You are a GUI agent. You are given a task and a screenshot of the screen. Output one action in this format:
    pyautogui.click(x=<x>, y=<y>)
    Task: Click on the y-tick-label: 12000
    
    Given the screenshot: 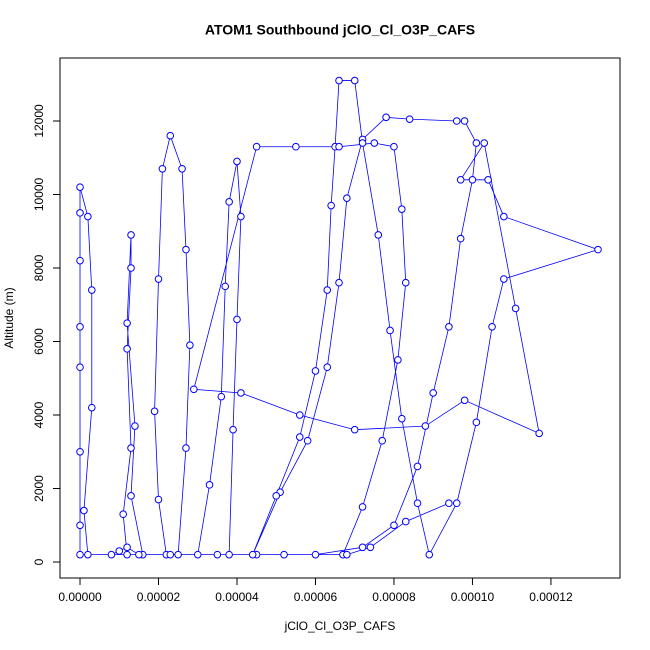 What is the action you would take?
    pyautogui.click(x=39, y=121)
    